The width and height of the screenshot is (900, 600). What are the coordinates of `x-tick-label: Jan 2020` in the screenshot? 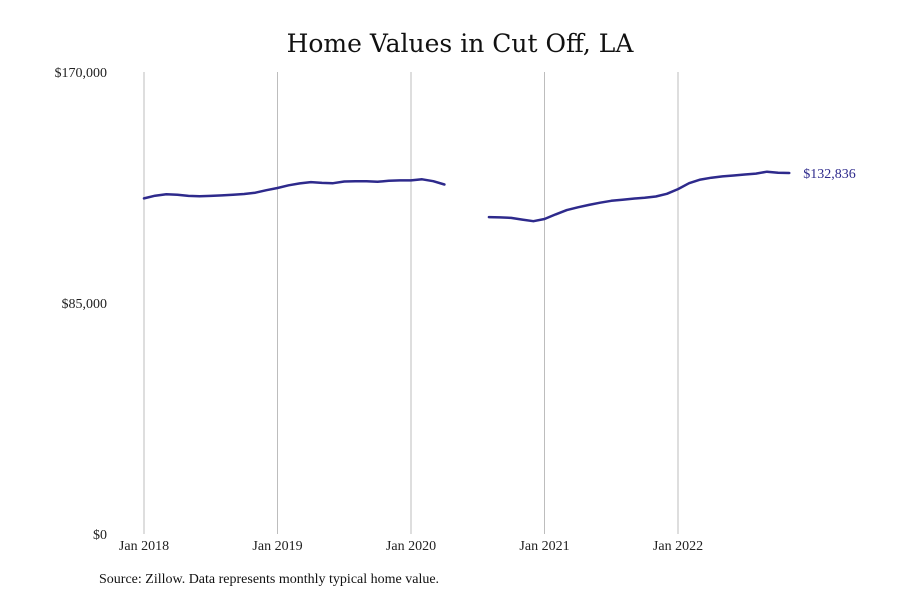 It's located at (411, 546).